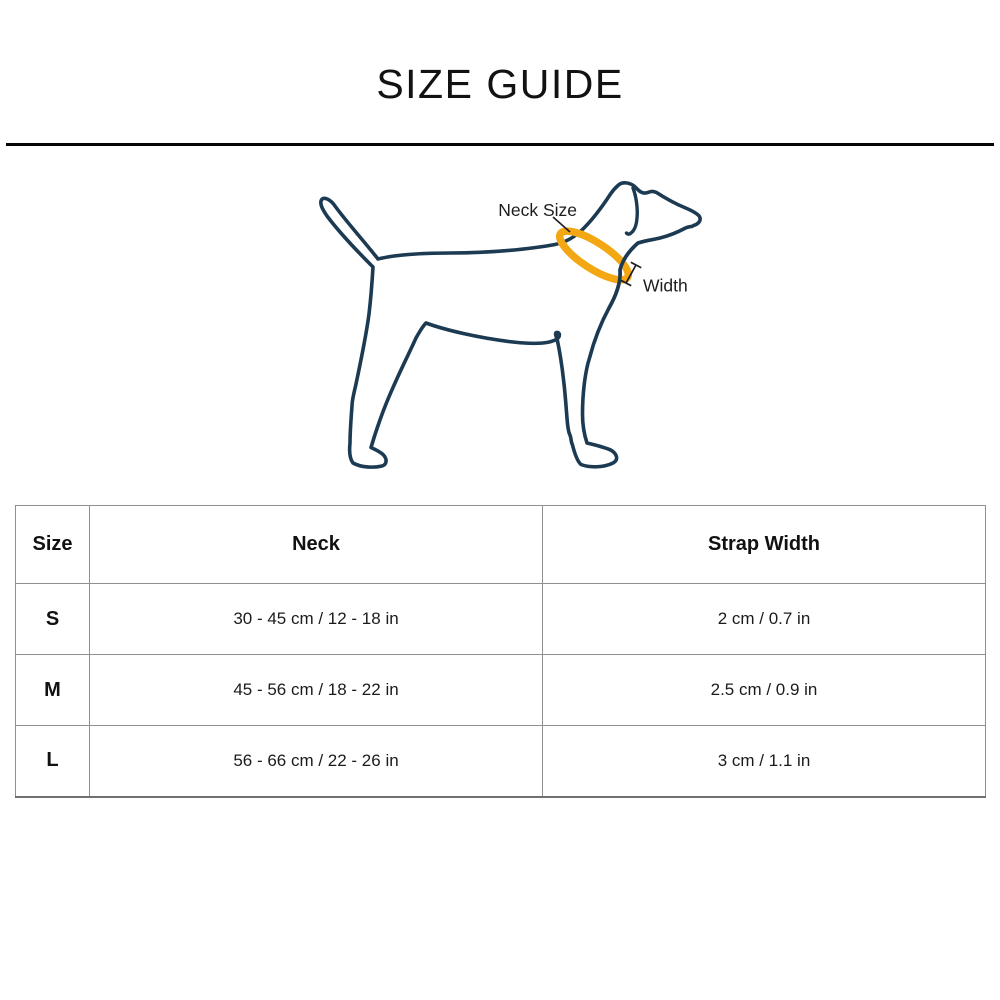 This screenshot has width=1000, height=1000. I want to click on page-title: SIZE GUIDE, so click(500, 84).